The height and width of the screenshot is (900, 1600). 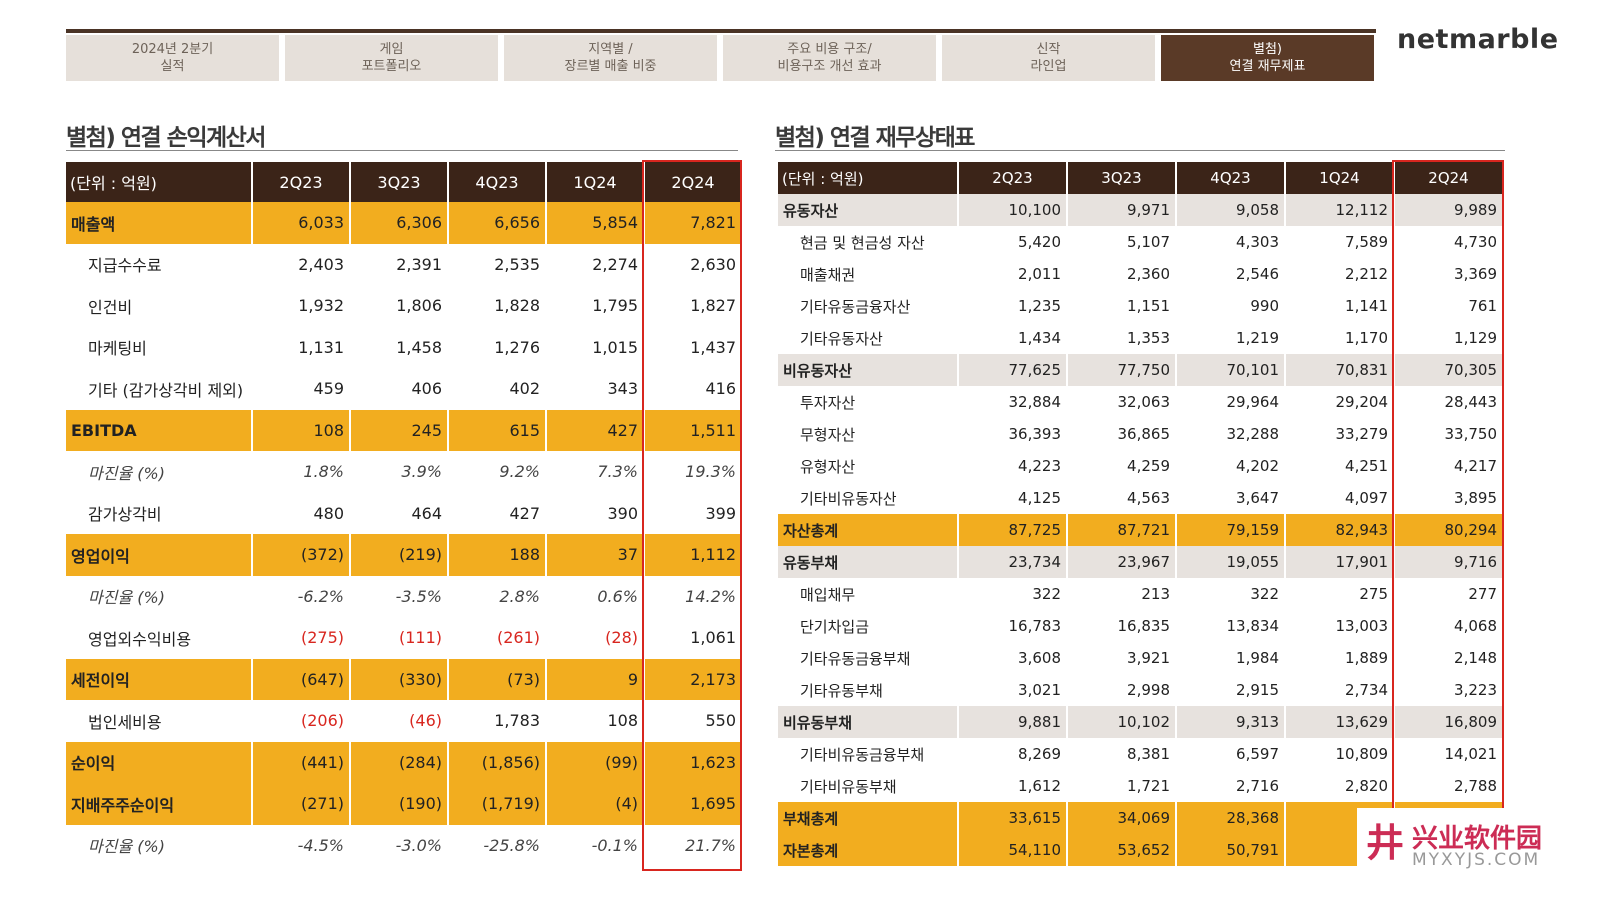 I want to click on nav-tab-3: 지역별 / 장르별 매출 비중, so click(x=610, y=58).